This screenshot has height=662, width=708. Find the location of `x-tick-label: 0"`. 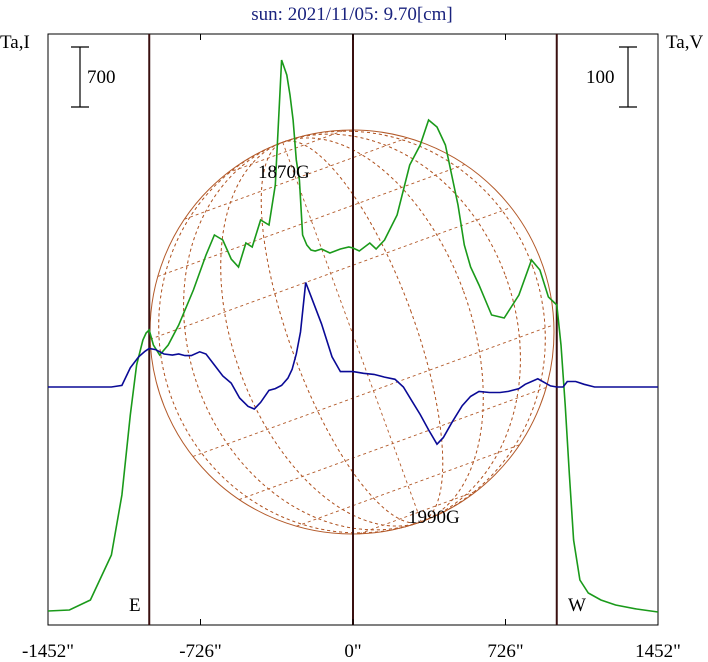

x-tick-label: 0" is located at coordinates (352, 651).